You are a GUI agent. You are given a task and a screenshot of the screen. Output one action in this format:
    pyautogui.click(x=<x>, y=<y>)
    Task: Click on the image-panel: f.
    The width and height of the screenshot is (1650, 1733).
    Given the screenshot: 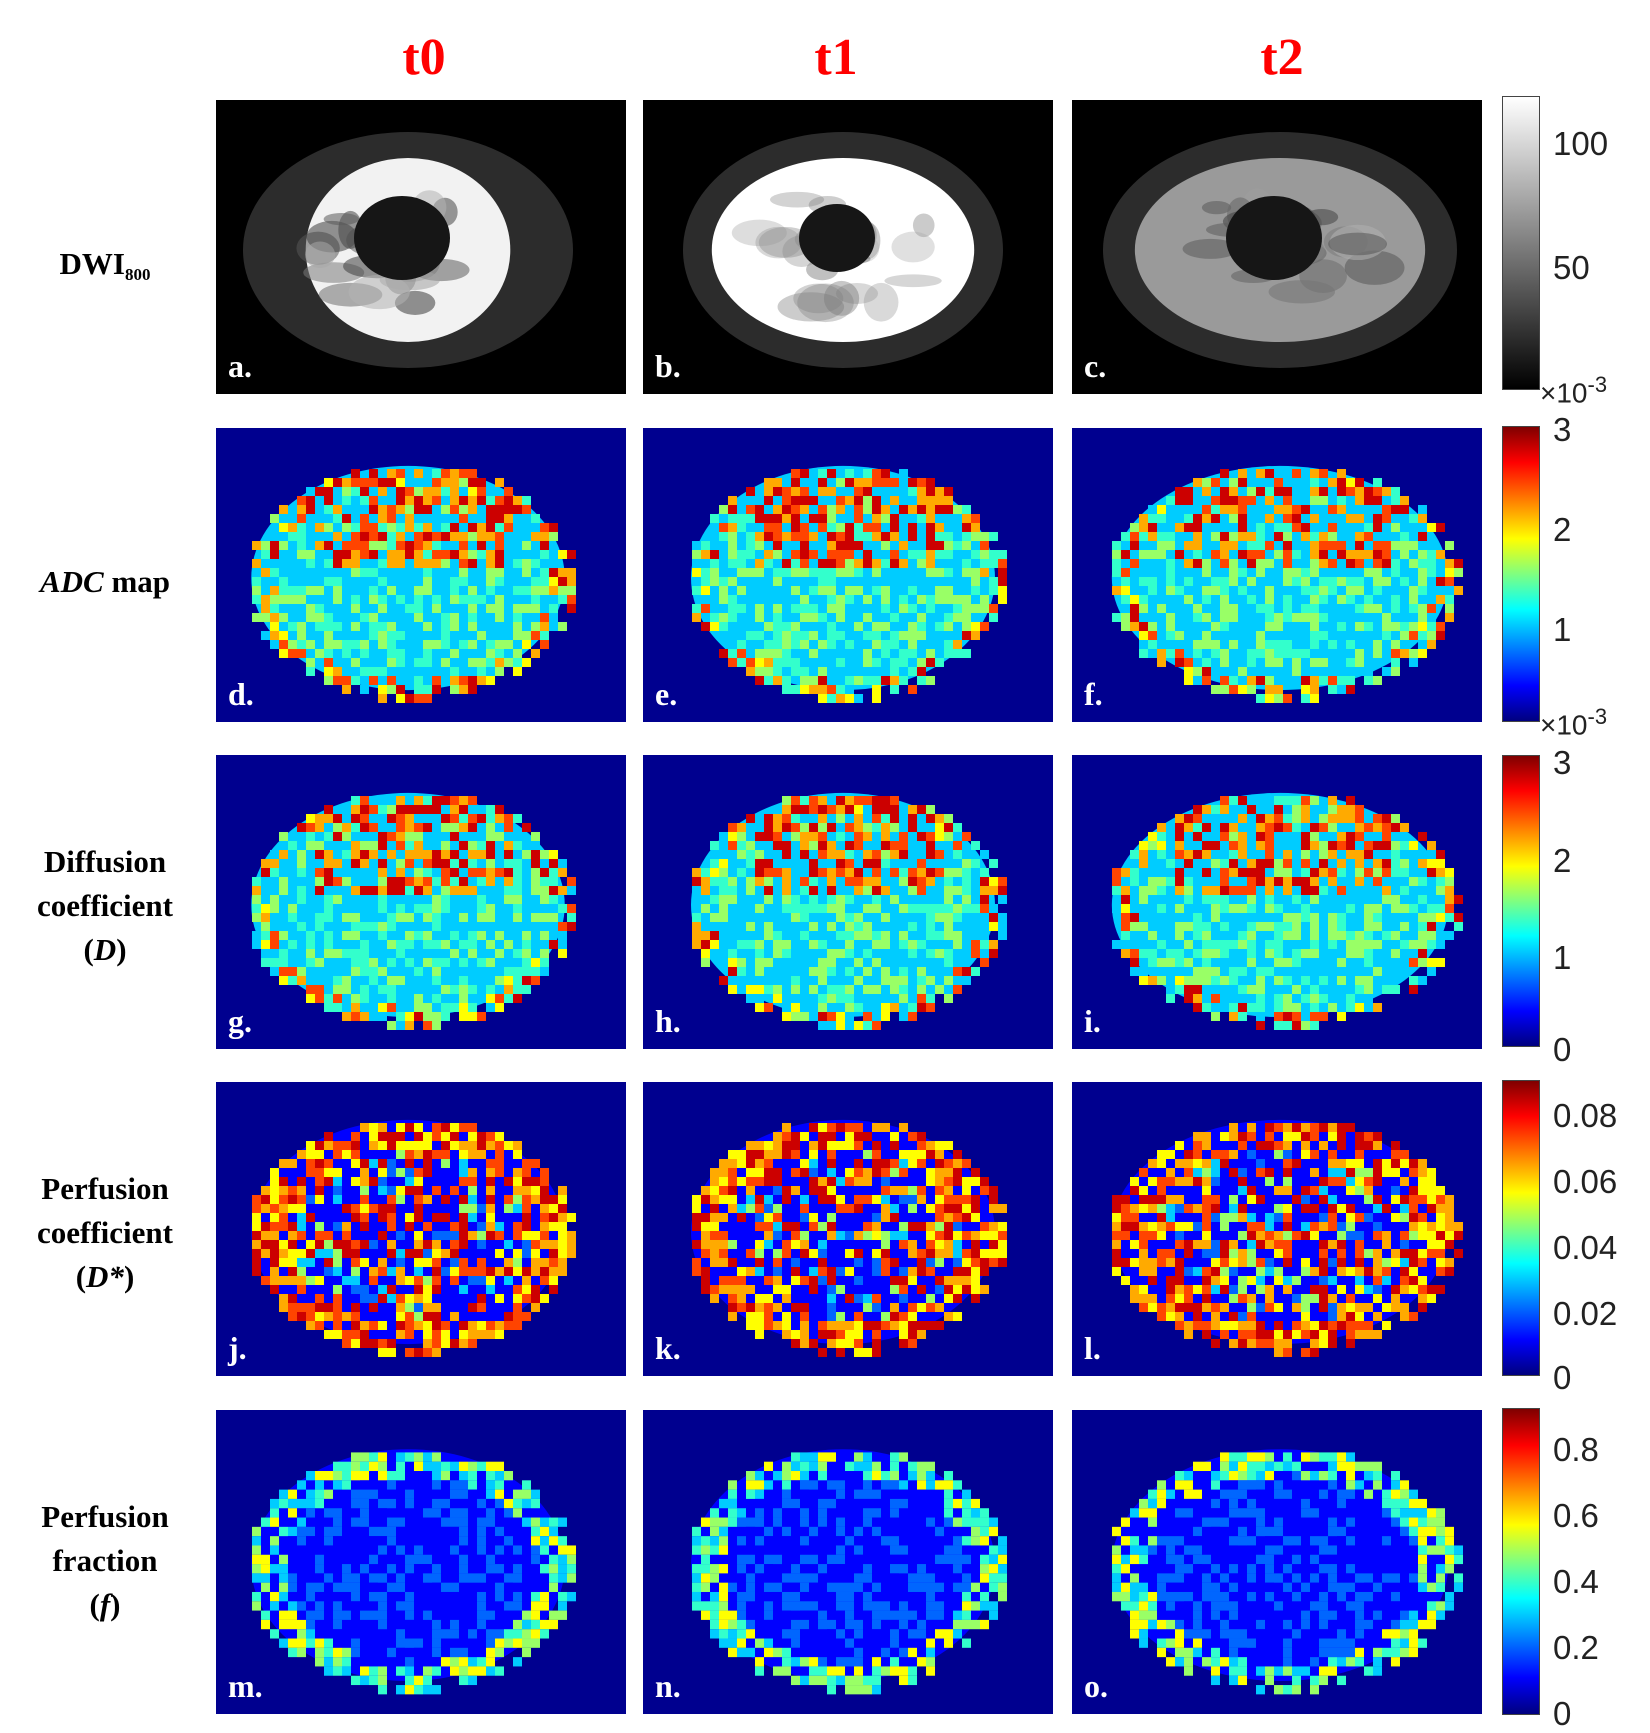 What is the action you would take?
    pyautogui.click(x=1277, y=575)
    